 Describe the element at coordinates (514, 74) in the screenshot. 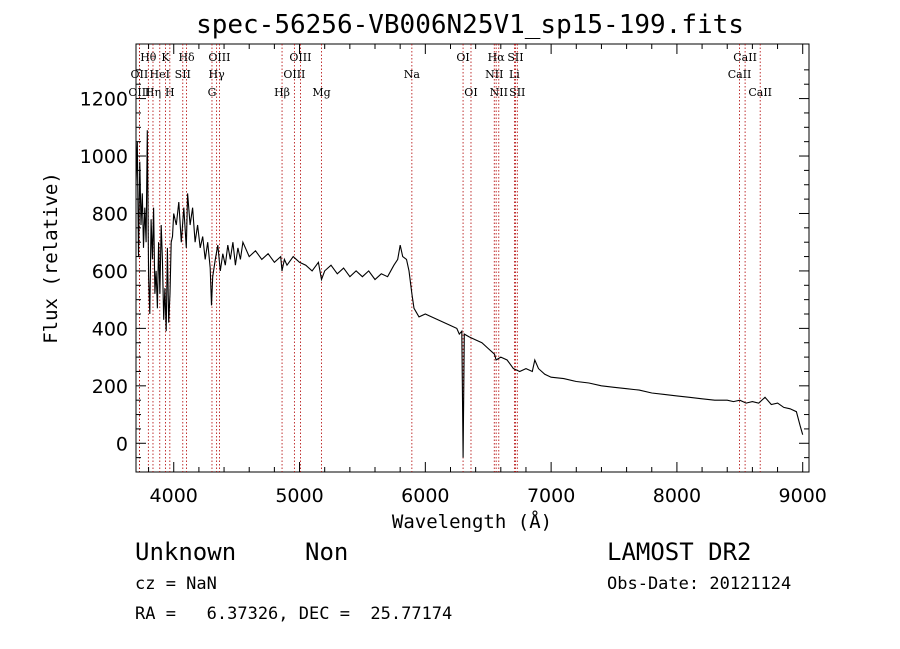

I see `spectral-line-label: Li` at that location.